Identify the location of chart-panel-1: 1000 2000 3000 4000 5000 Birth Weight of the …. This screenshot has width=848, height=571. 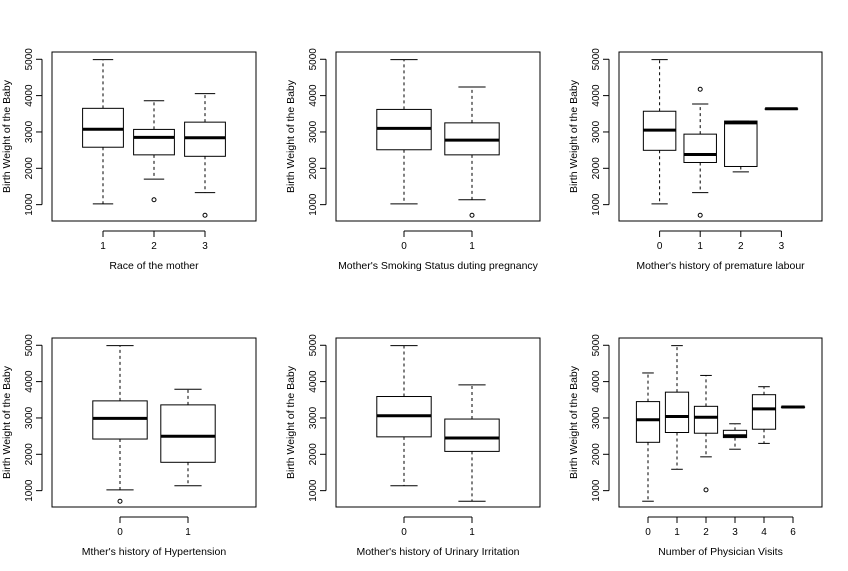
(129, 160).